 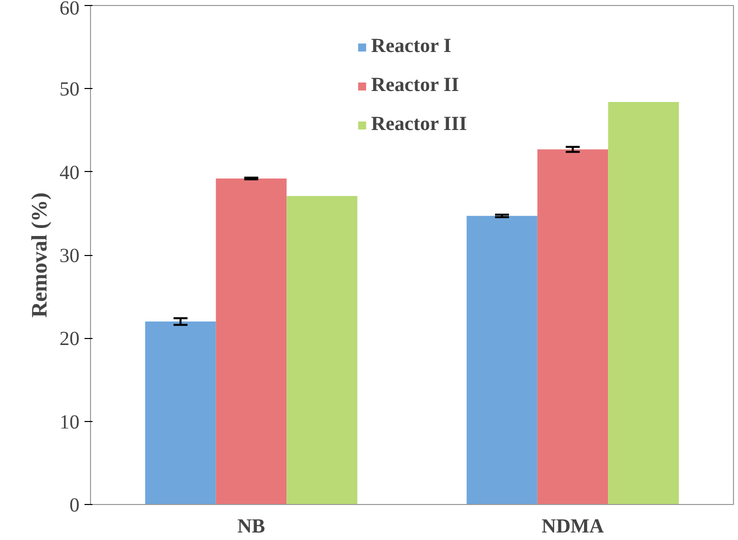 I want to click on legend-label: Reactor III, so click(x=419, y=124).